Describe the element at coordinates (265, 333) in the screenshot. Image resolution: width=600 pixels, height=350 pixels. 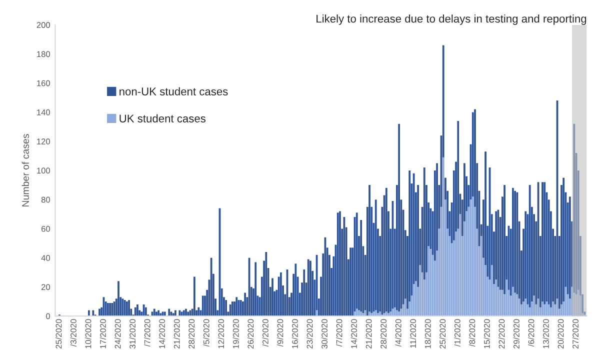
I see `x-tick-label: /2/2020` at that location.